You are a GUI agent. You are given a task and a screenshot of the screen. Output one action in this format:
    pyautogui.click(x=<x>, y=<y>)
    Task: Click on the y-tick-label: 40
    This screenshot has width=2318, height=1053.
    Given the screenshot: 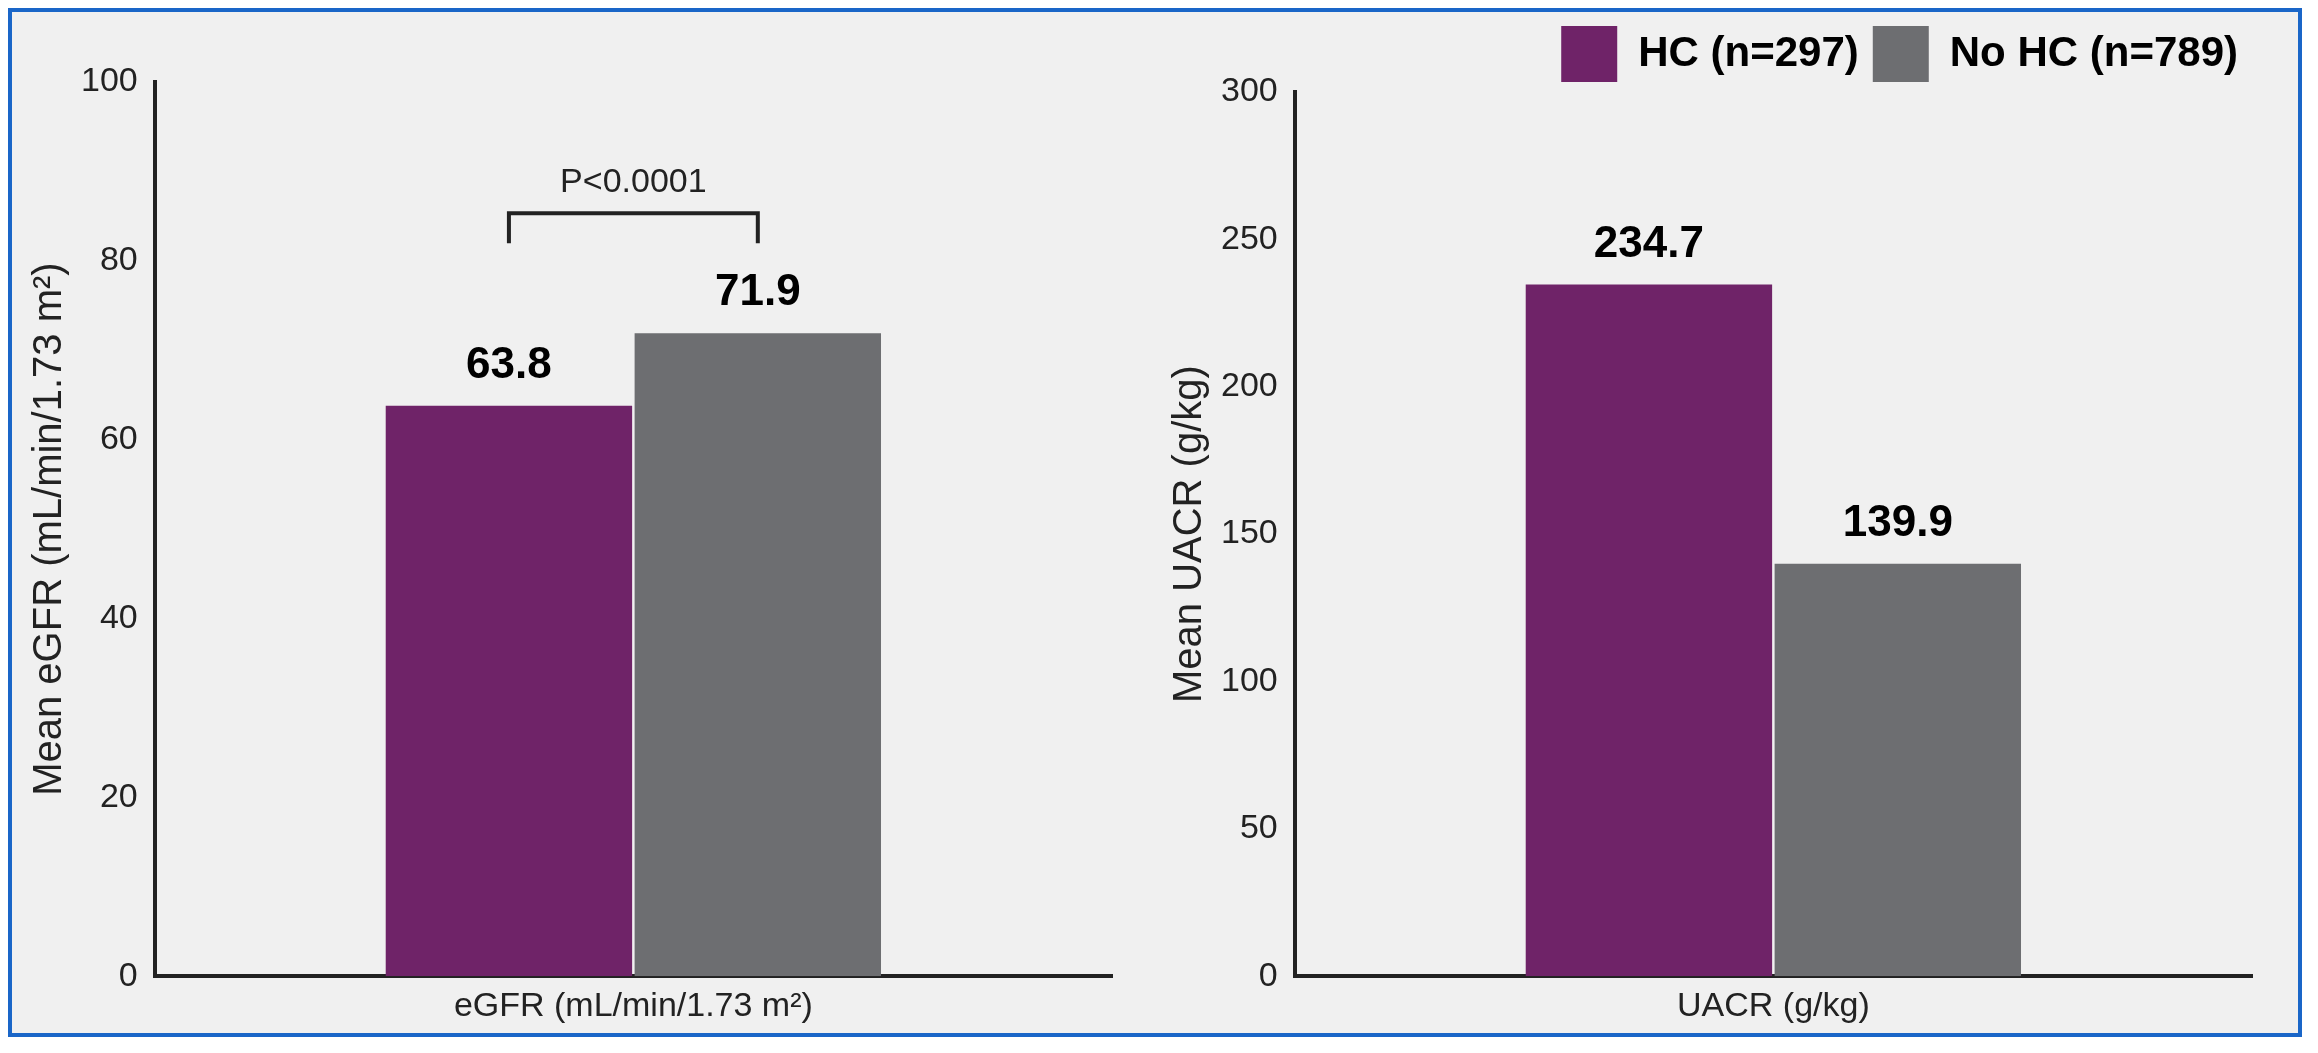 What is the action you would take?
    pyautogui.click(x=118, y=615)
    